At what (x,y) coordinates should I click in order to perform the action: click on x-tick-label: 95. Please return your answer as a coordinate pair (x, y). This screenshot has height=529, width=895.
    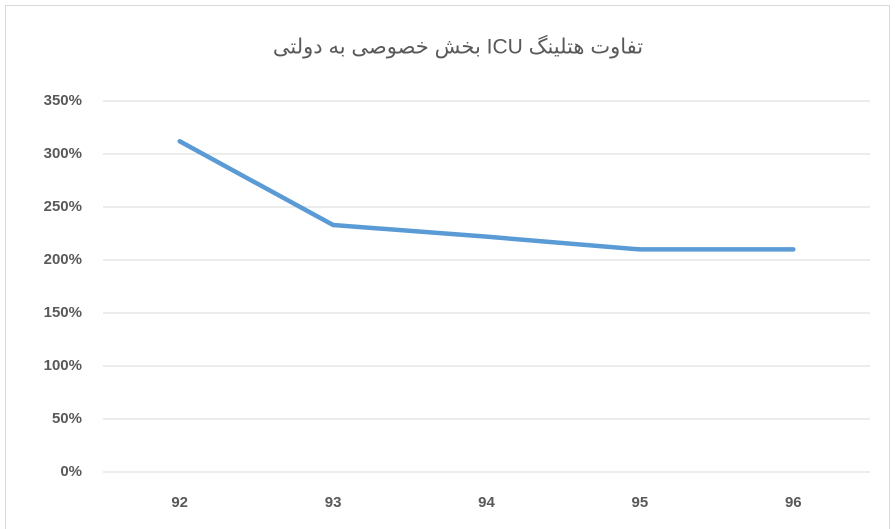
    Looking at the image, I should click on (640, 502).